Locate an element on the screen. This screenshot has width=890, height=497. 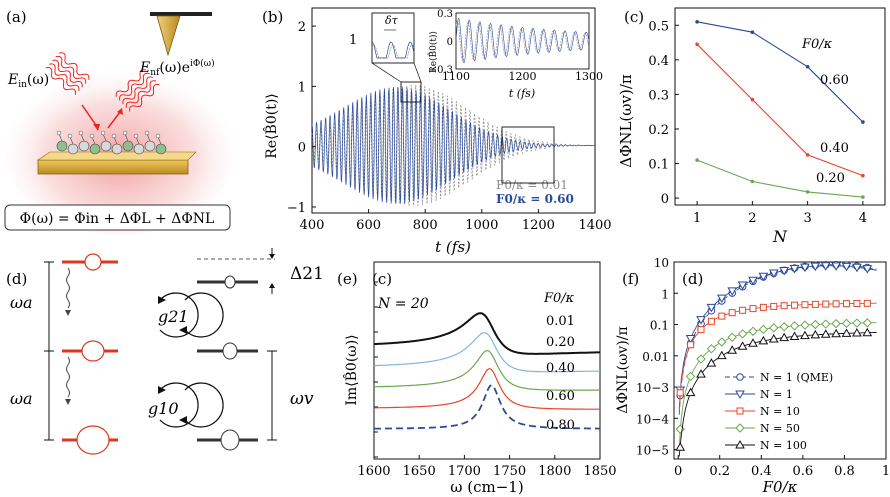
f-legend-label: N = 1 is located at coordinates (776, 394).